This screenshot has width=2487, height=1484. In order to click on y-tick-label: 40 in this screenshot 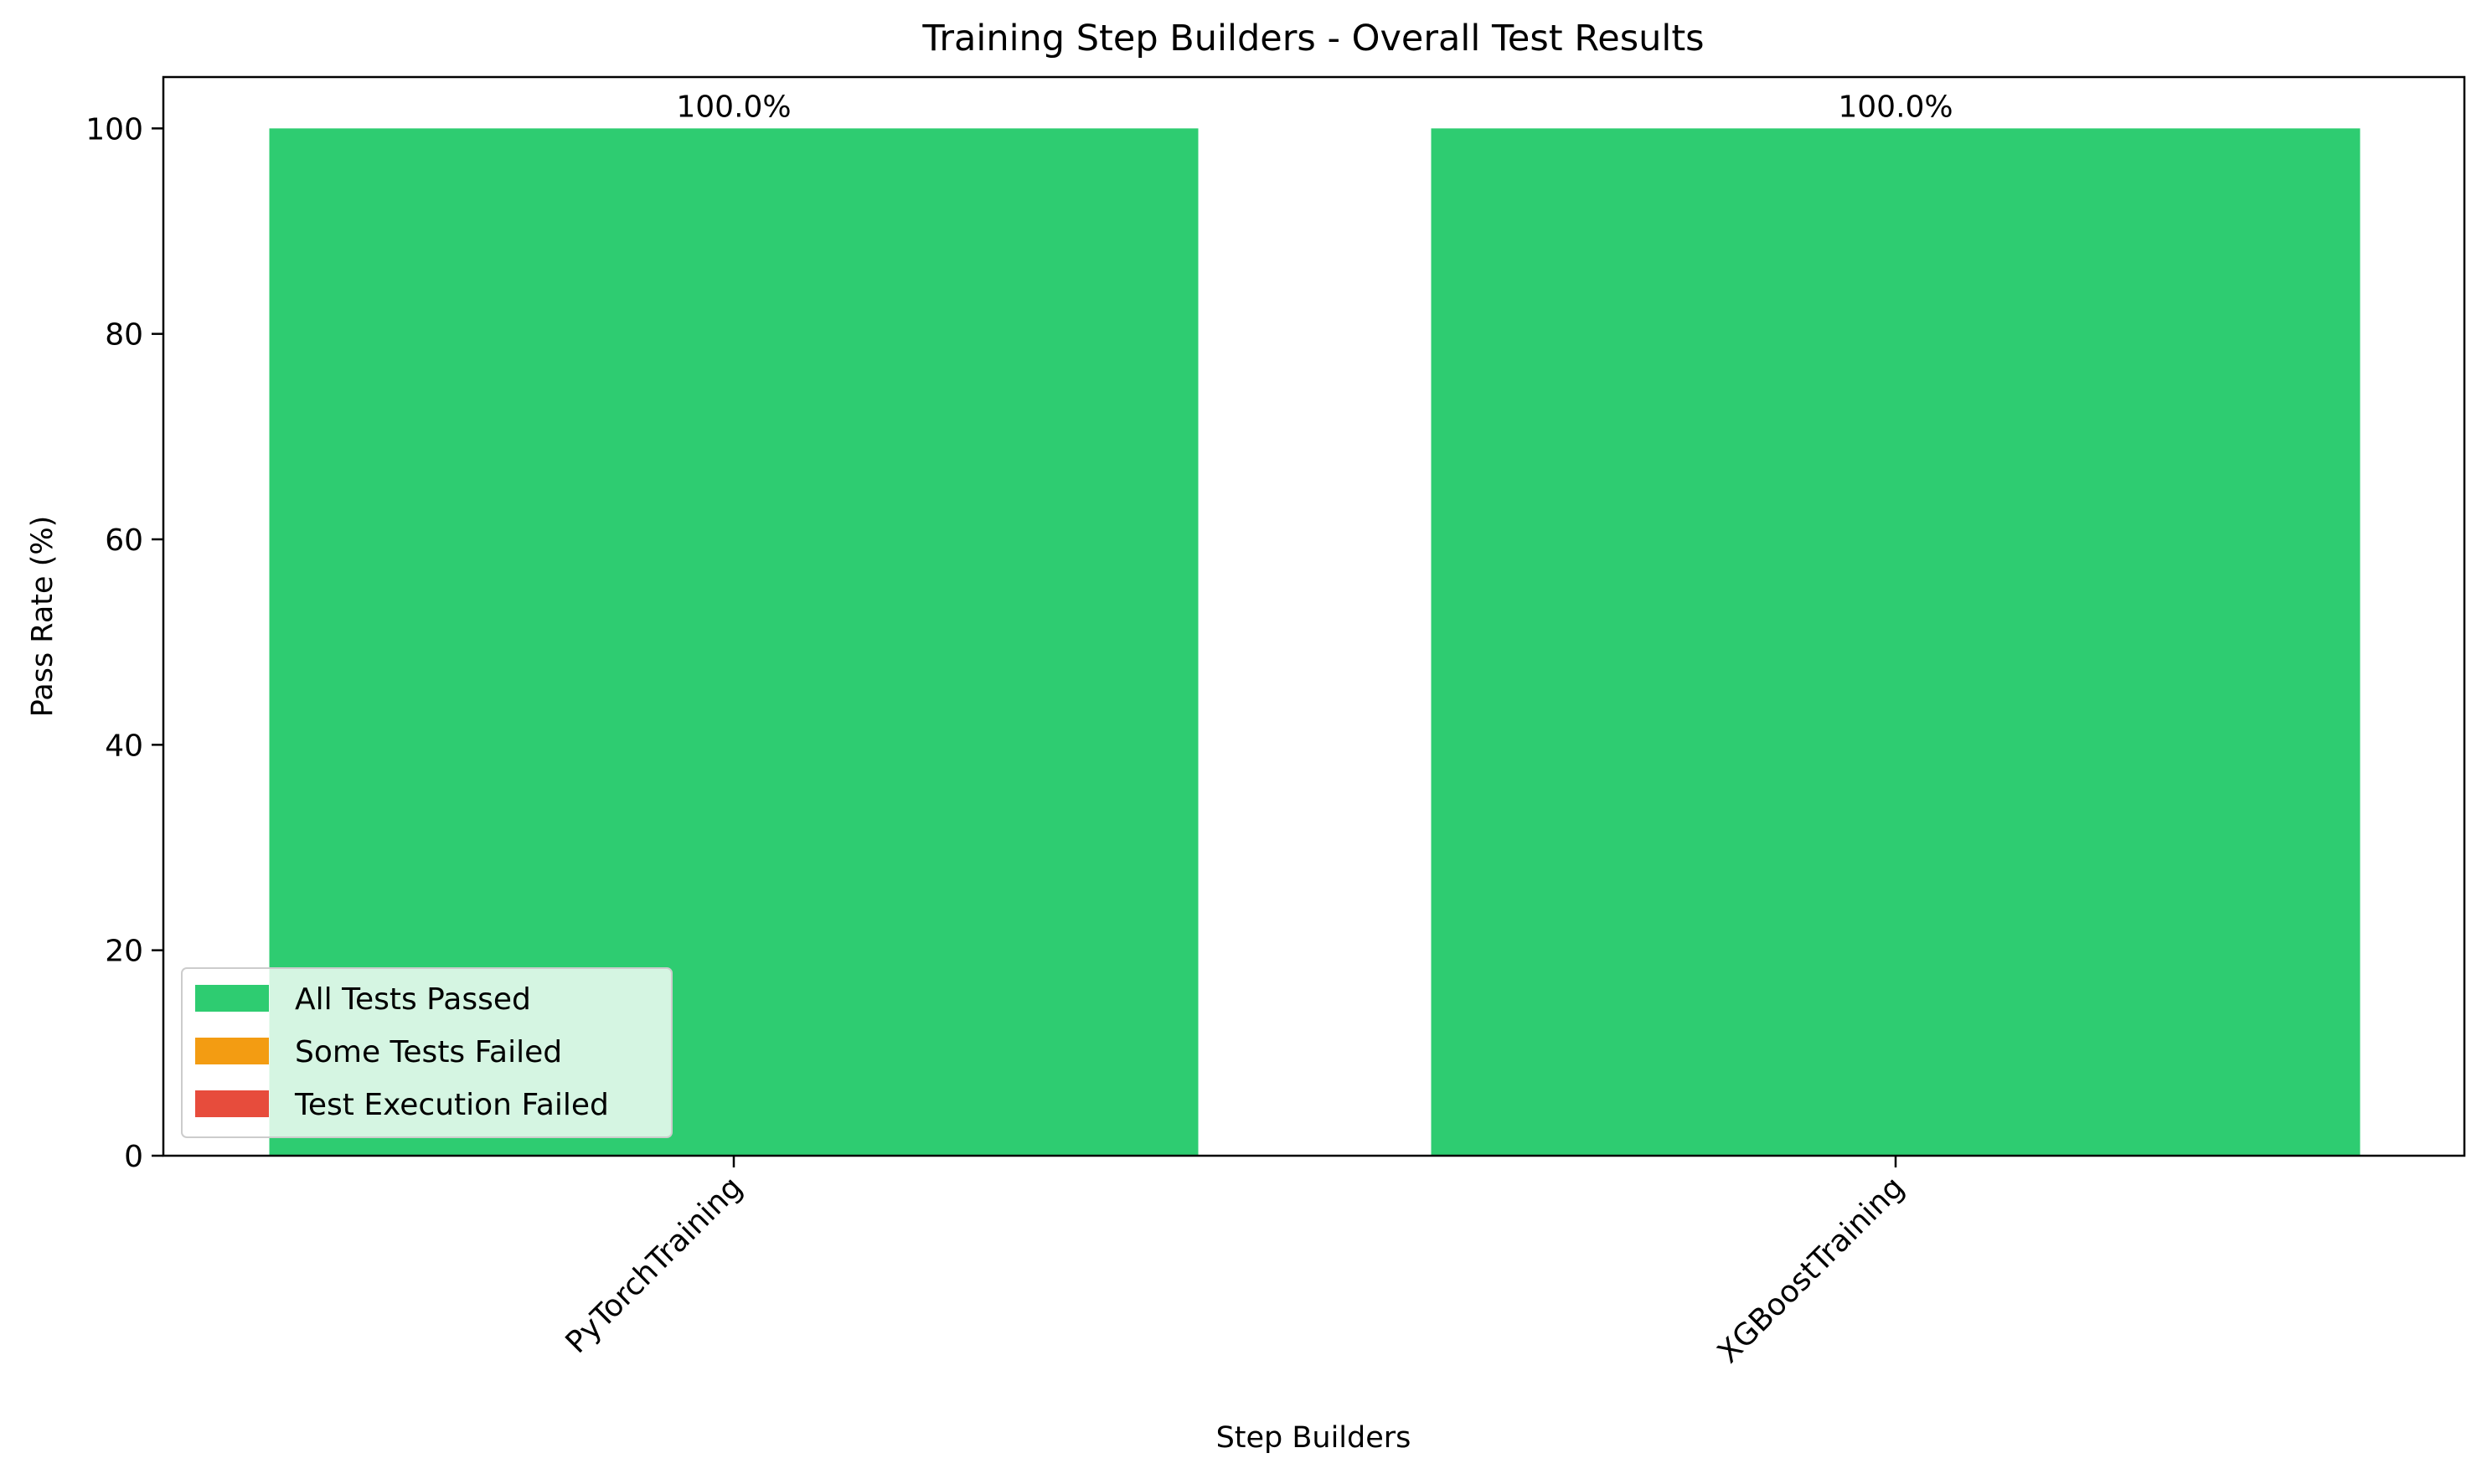, I will do `click(124, 746)`.